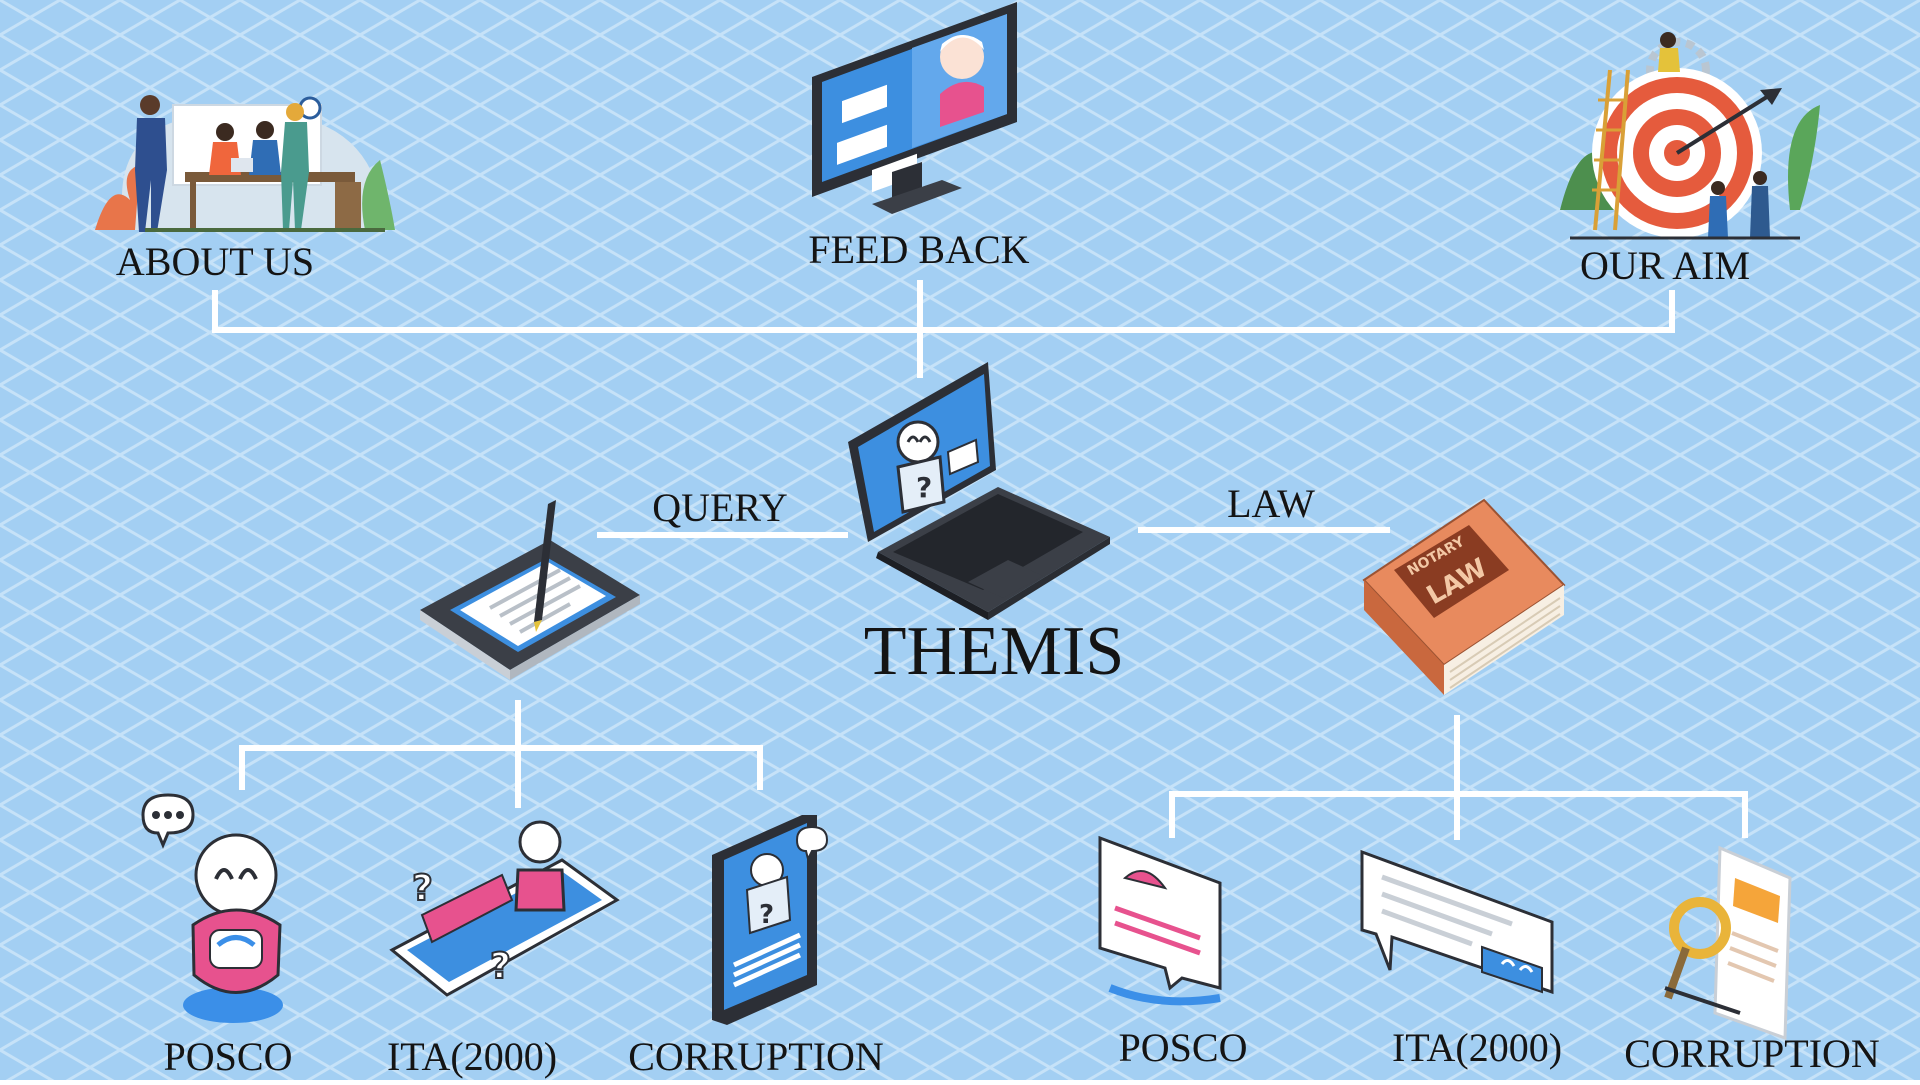  I want to click on right-corruption-label: CORRUPTION, so click(1752, 1053).